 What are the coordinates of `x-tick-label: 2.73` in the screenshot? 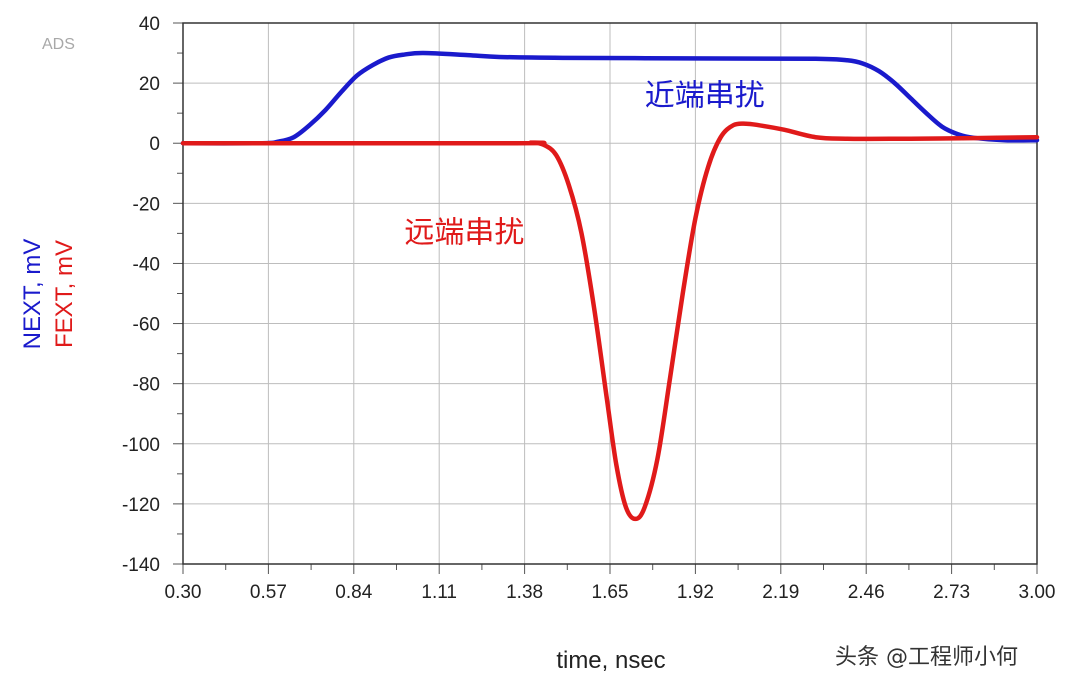 It's located at (951, 592).